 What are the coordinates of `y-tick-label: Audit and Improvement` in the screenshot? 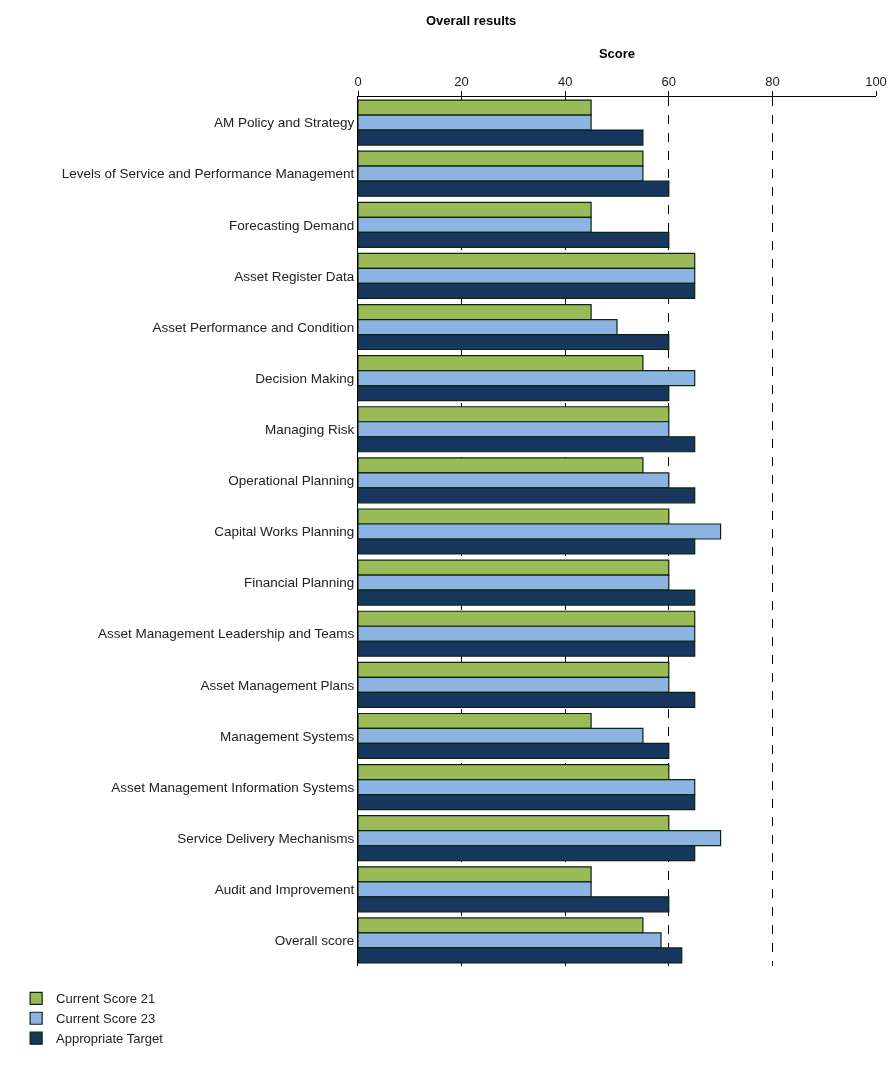 It's located at (284, 890).